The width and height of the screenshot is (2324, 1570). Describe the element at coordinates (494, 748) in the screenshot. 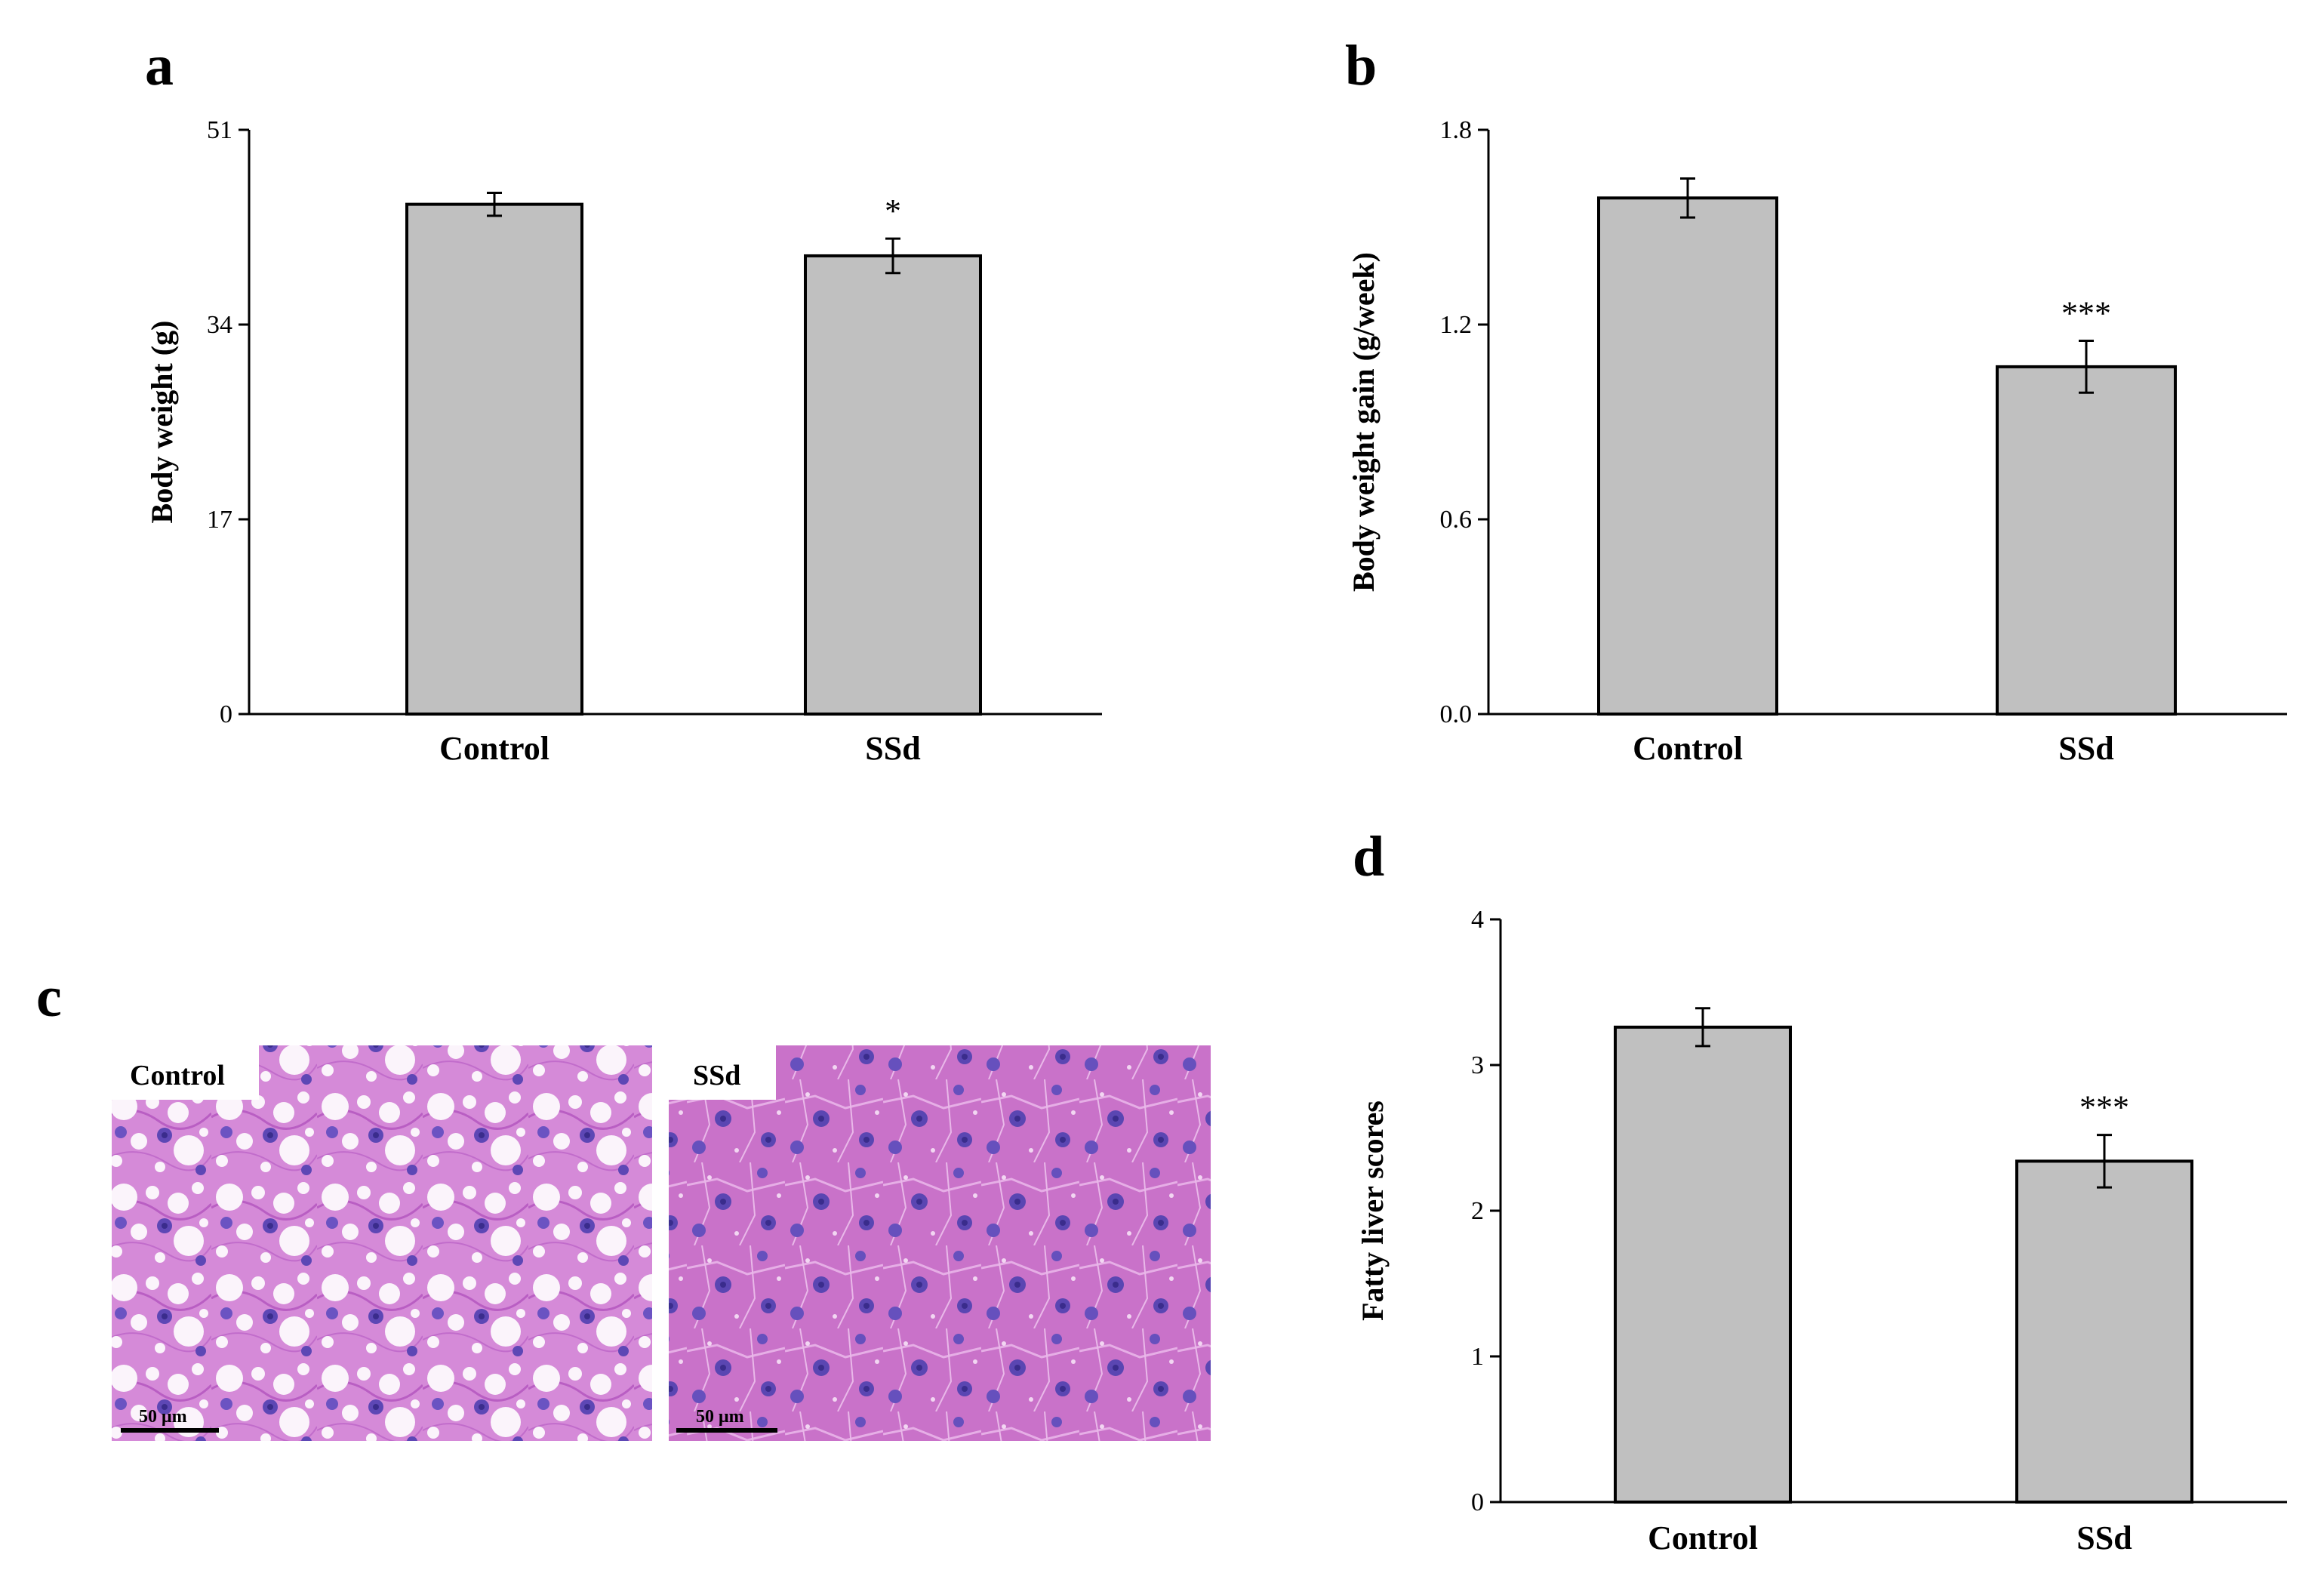

I see `panel-a-x-label-control: Control` at that location.